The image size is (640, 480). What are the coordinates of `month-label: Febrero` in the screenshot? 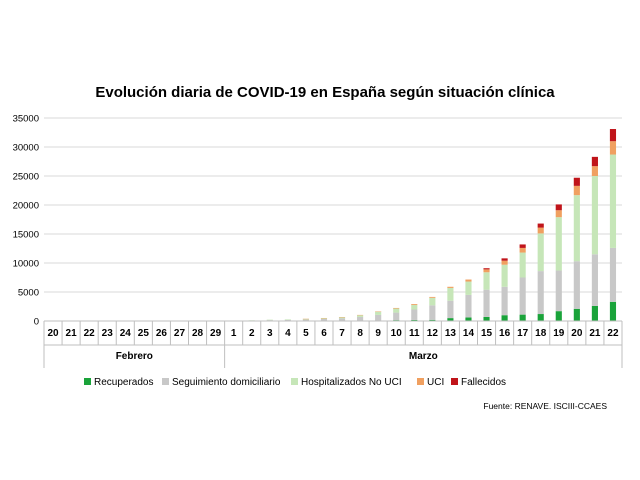 It's located at (134, 356).